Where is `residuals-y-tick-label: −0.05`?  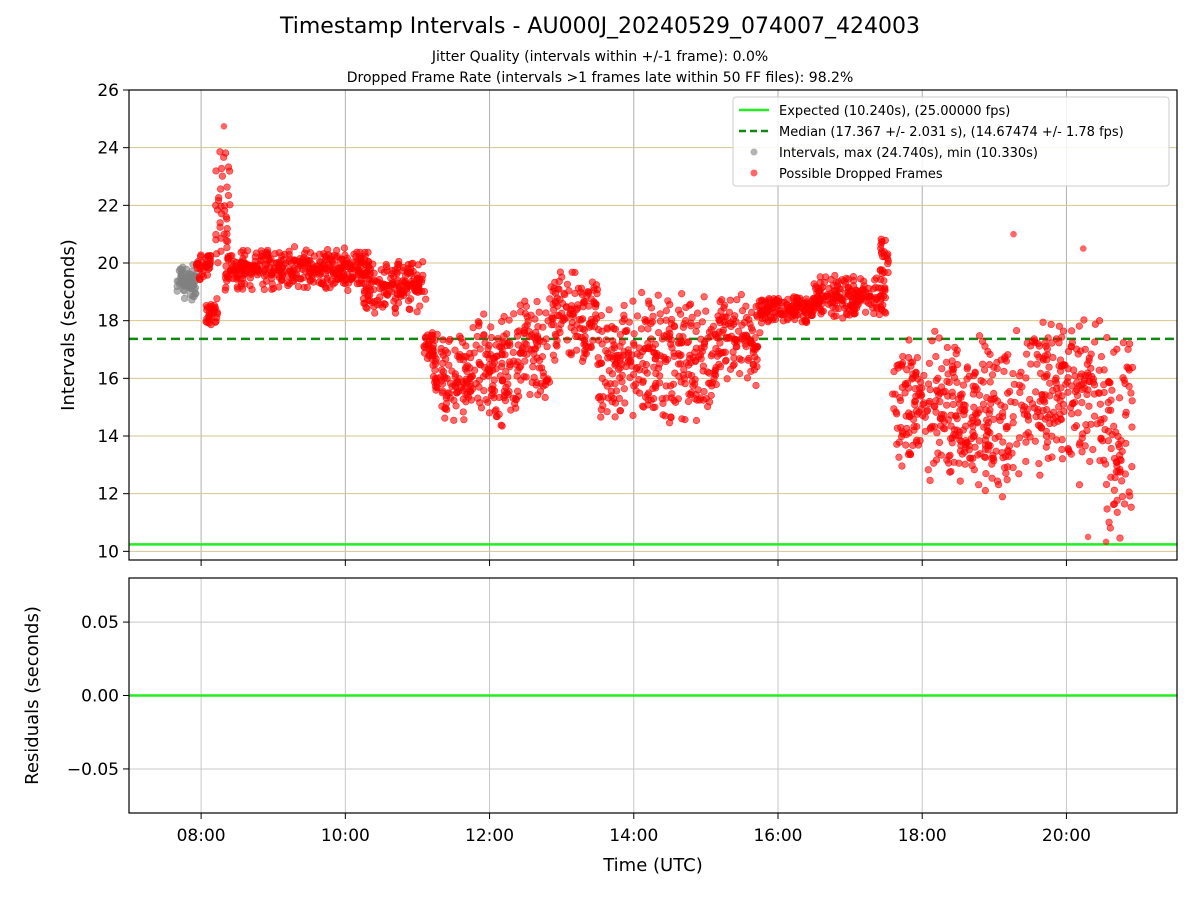
residuals-y-tick-label: −0.05 is located at coordinates (93, 770).